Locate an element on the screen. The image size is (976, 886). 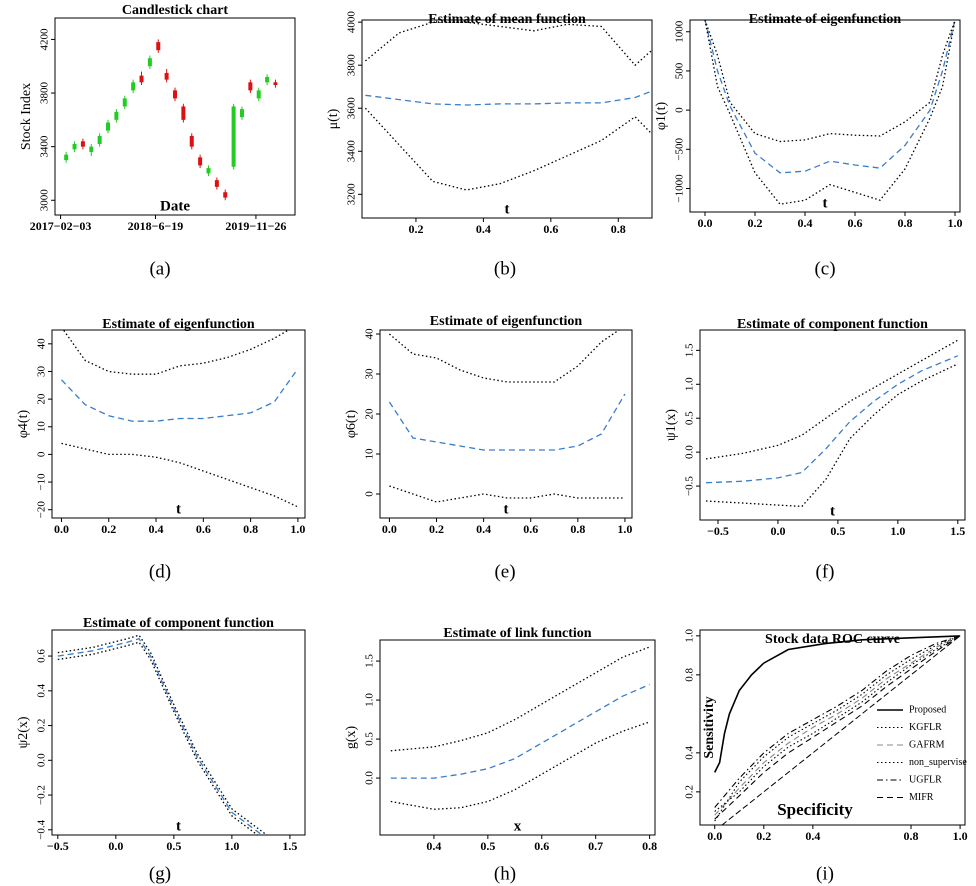
panel-caption: (e) is located at coordinates (504, 571).